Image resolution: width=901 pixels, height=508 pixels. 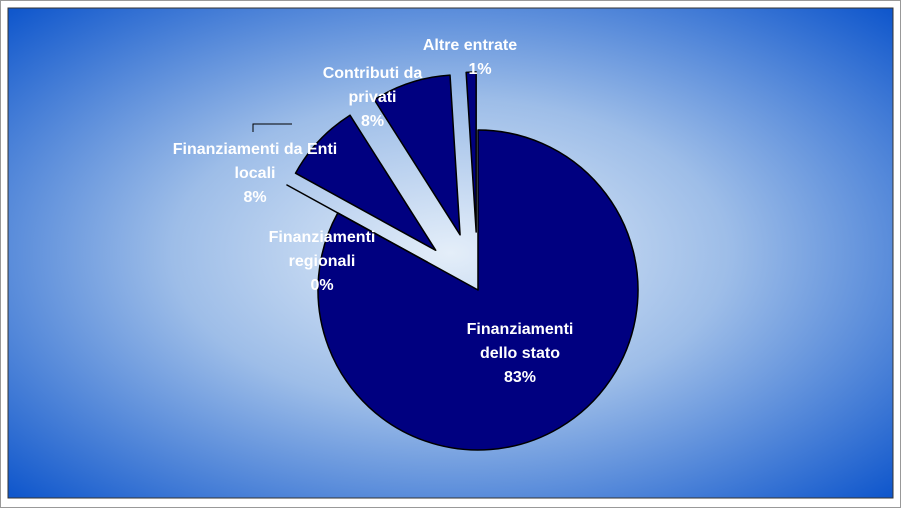 What do you see at coordinates (520, 377) in the screenshot?
I see `slice-value-label: 83%` at bounding box center [520, 377].